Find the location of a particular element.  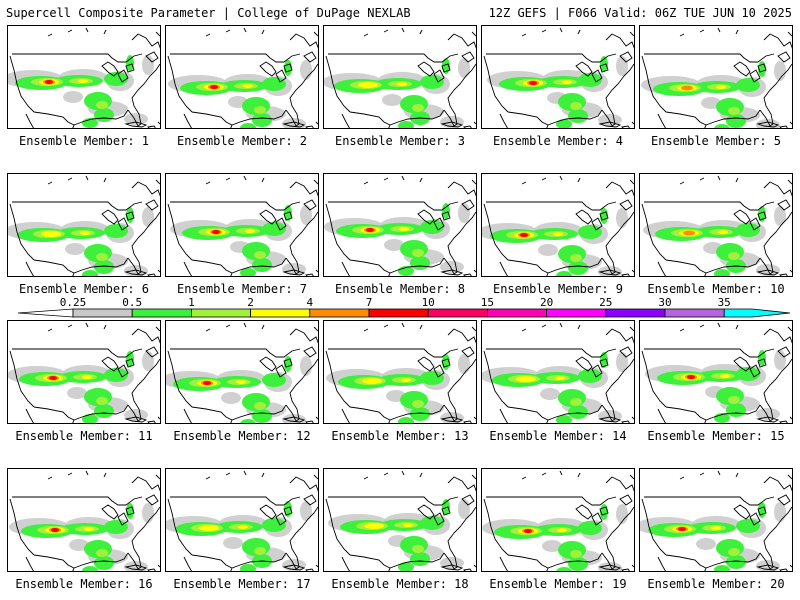

member-label: Ensemble Member: 18 is located at coordinates (400, 584).